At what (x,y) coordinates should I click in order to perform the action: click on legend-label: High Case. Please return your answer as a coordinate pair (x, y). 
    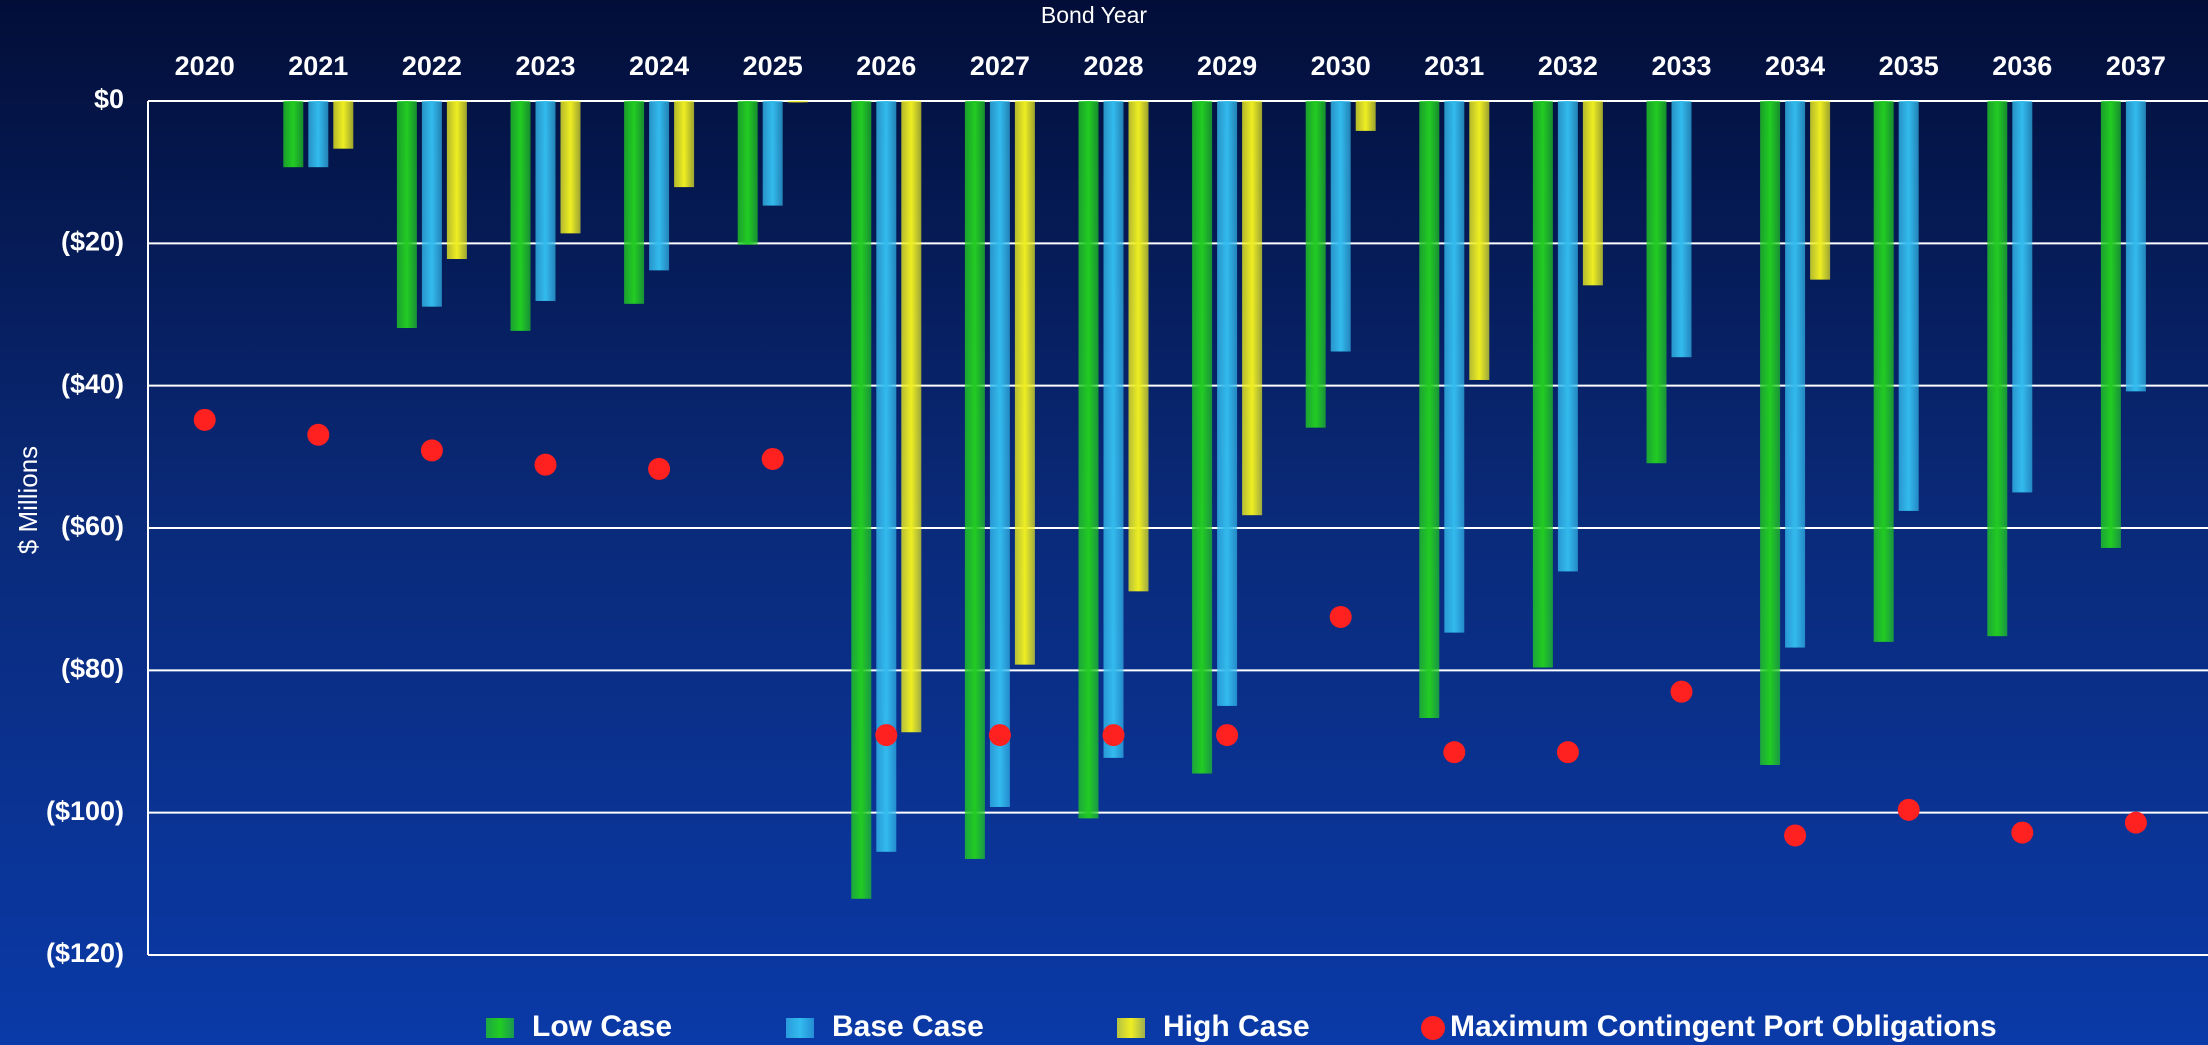
    Looking at the image, I should click on (1236, 1026).